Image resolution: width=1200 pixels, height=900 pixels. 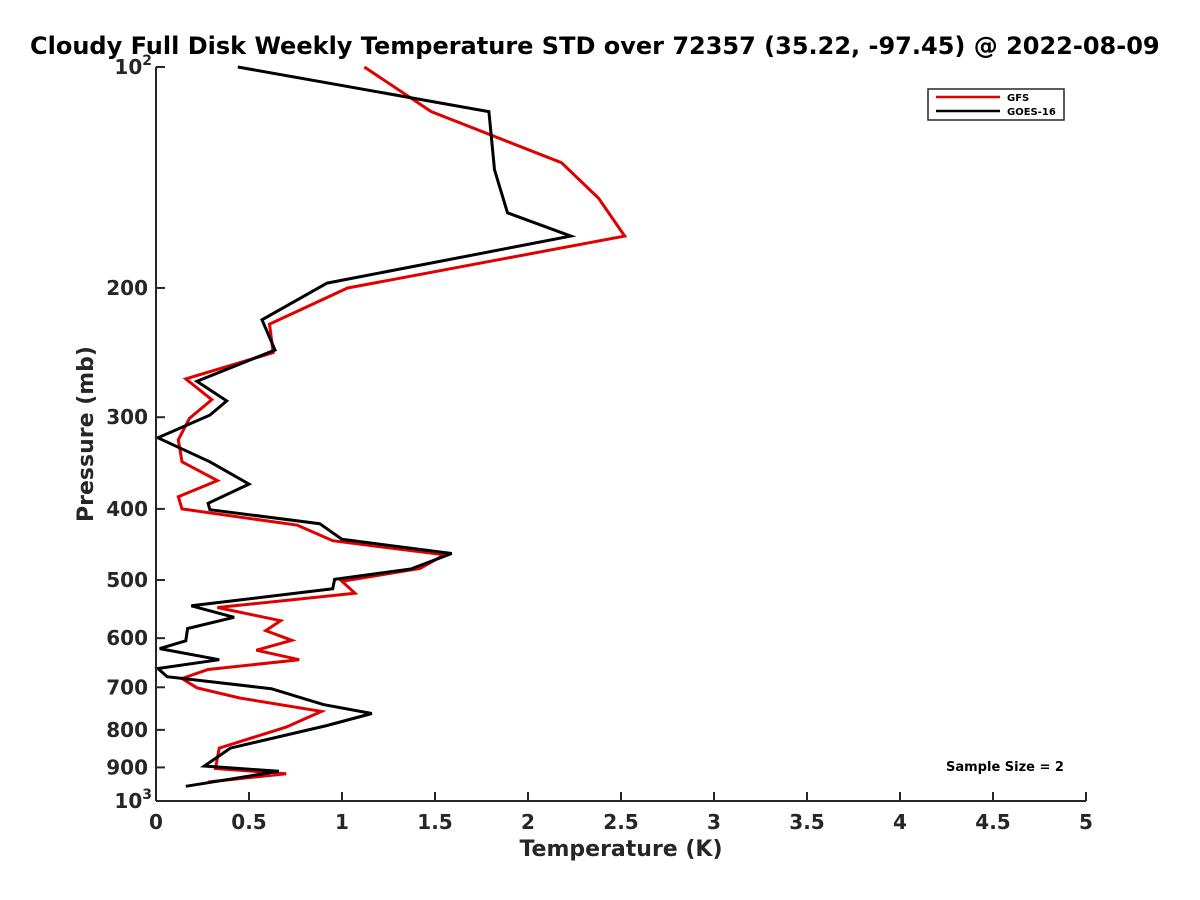 What do you see at coordinates (1018, 98) in the screenshot?
I see `legend-label-gfs: GFS` at bounding box center [1018, 98].